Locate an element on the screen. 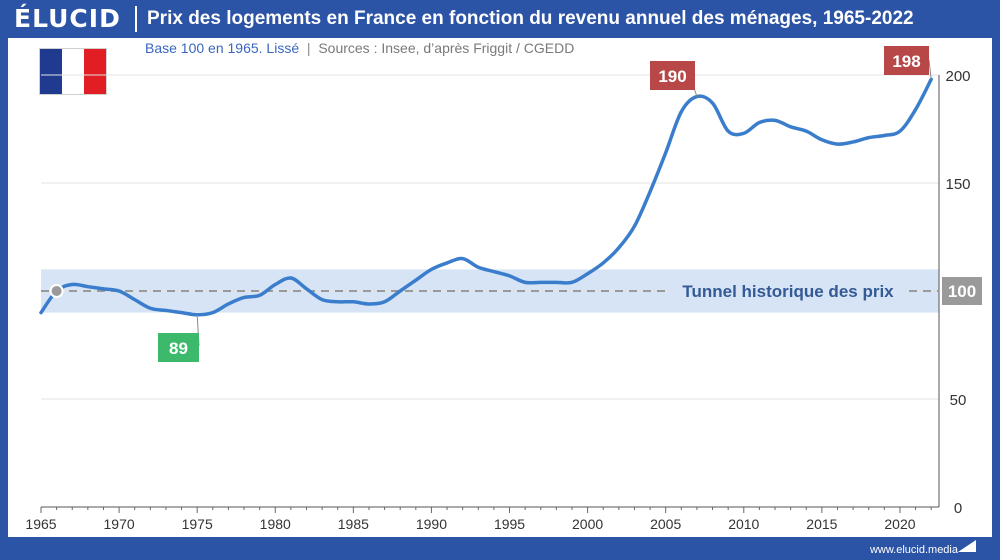 This screenshot has height=560, width=1000. x-tick-label: 1985 is located at coordinates (353, 524).